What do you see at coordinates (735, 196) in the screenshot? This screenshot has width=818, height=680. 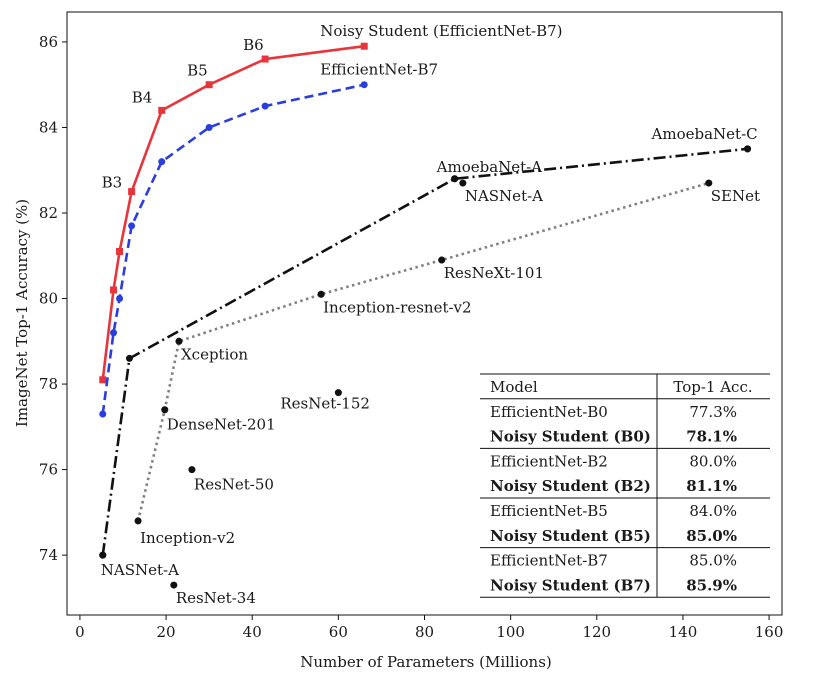 I see `model-label: SENet` at bounding box center [735, 196].